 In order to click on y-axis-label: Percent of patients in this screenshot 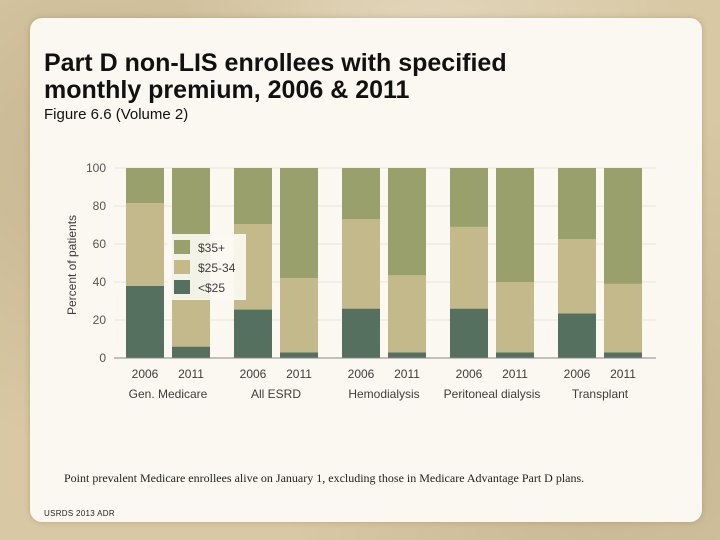, I will do `click(72, 265)`.